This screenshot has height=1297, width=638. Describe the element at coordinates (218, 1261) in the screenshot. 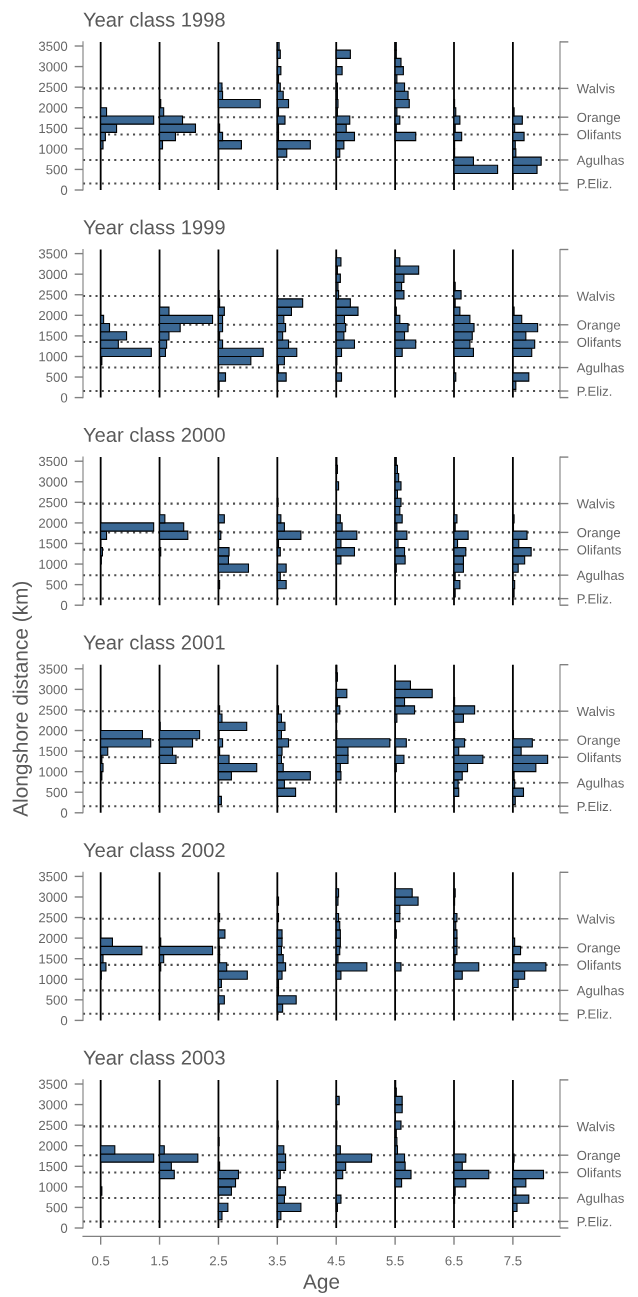

I see `x-tick-label: 2.5` at that location.